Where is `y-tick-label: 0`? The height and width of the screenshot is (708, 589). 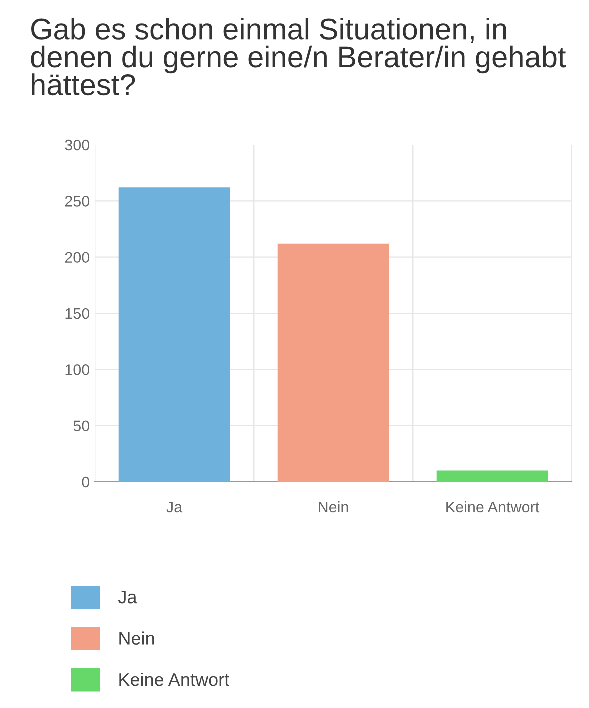 y-tick-label: 0 is located at coordinates (86, 482).